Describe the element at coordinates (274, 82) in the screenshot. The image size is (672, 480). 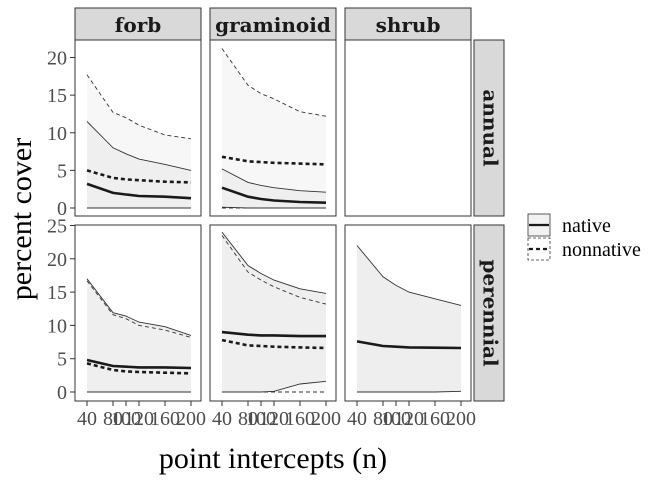
I see `bound-line-upper-nonnative-graminoid-annual` at that location.